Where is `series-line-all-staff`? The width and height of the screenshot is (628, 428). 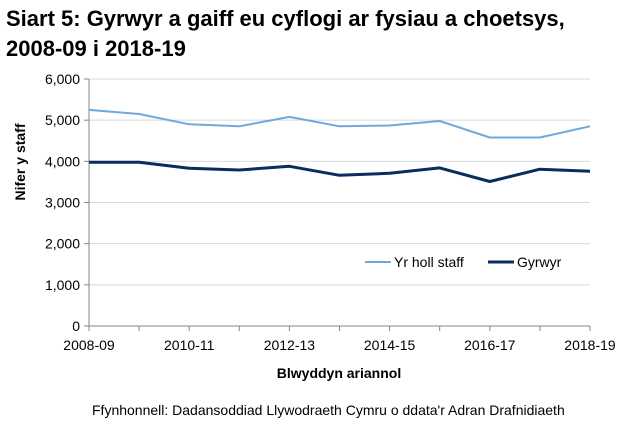
series-line-all-staff is located at coordinates (339, 123).